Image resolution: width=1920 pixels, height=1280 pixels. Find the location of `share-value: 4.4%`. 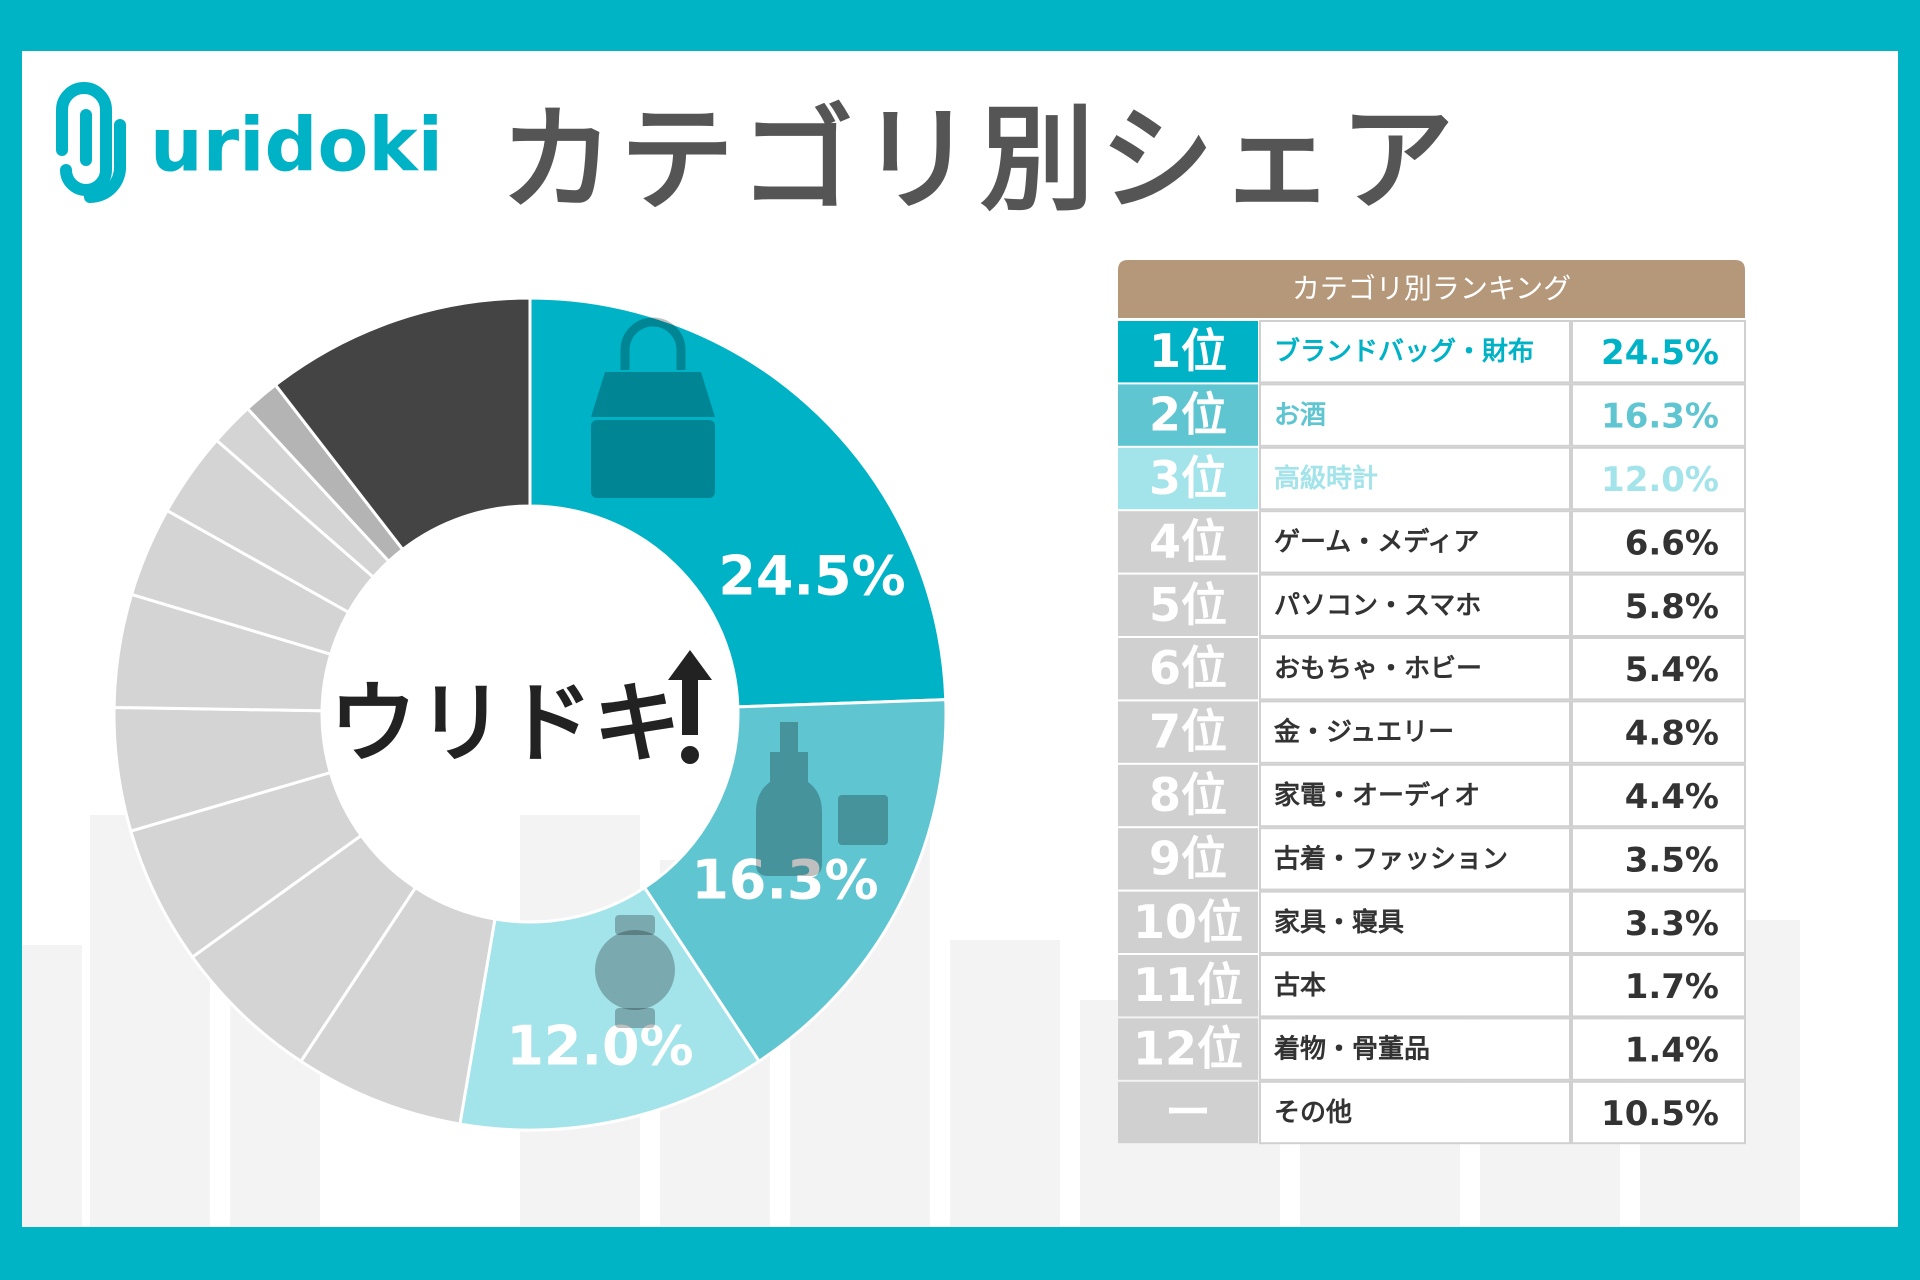

share-value: 4.4% is located at coordinates (1672, 797).